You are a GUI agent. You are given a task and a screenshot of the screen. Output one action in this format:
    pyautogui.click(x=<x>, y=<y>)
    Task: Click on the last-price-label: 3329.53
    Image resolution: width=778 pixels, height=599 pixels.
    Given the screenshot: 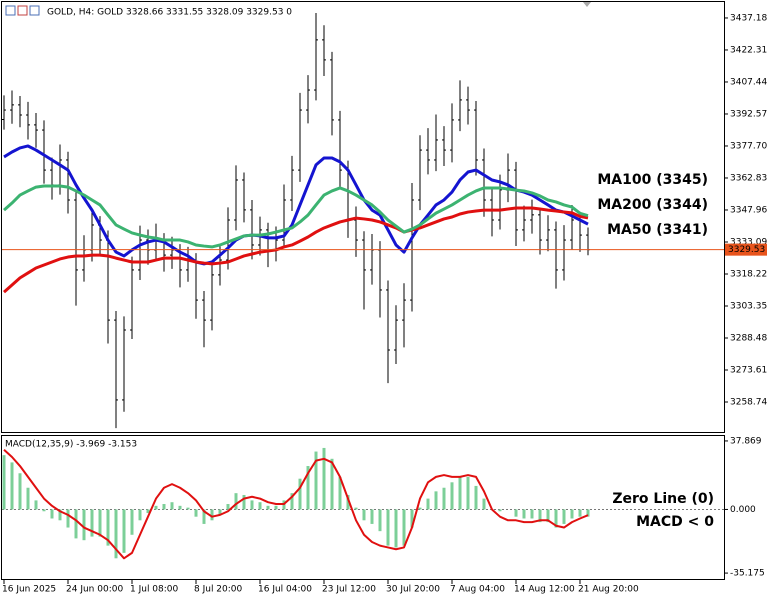 What is the action you would take?
    pyautogui.click(x=746, y=250)
    